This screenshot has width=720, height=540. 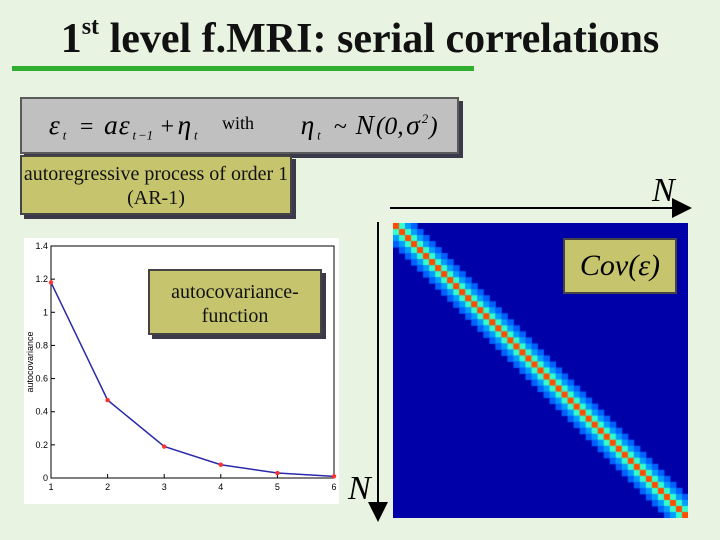 I want to click on svg-text: N, so click(x=365, y=124).